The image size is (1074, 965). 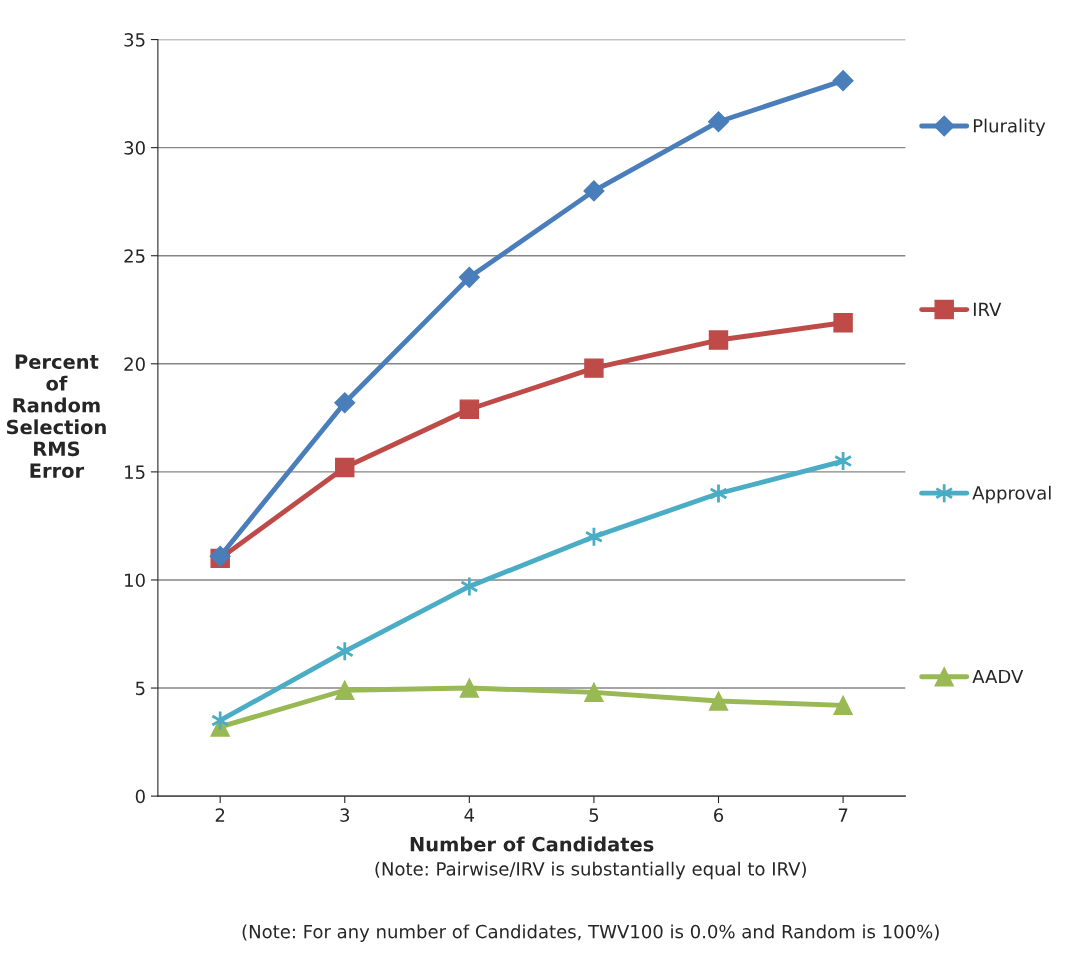 What do you see at coordinates (843, 815) in the screenshot?
I see `x-tick-label: 7` at bounding box center [843, 815].